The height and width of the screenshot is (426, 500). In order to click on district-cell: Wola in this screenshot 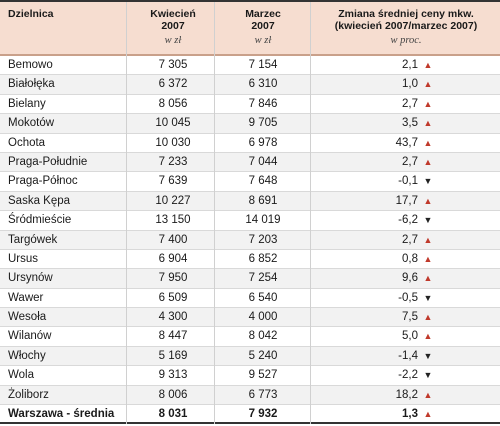, I will do `click(21, 375)`.